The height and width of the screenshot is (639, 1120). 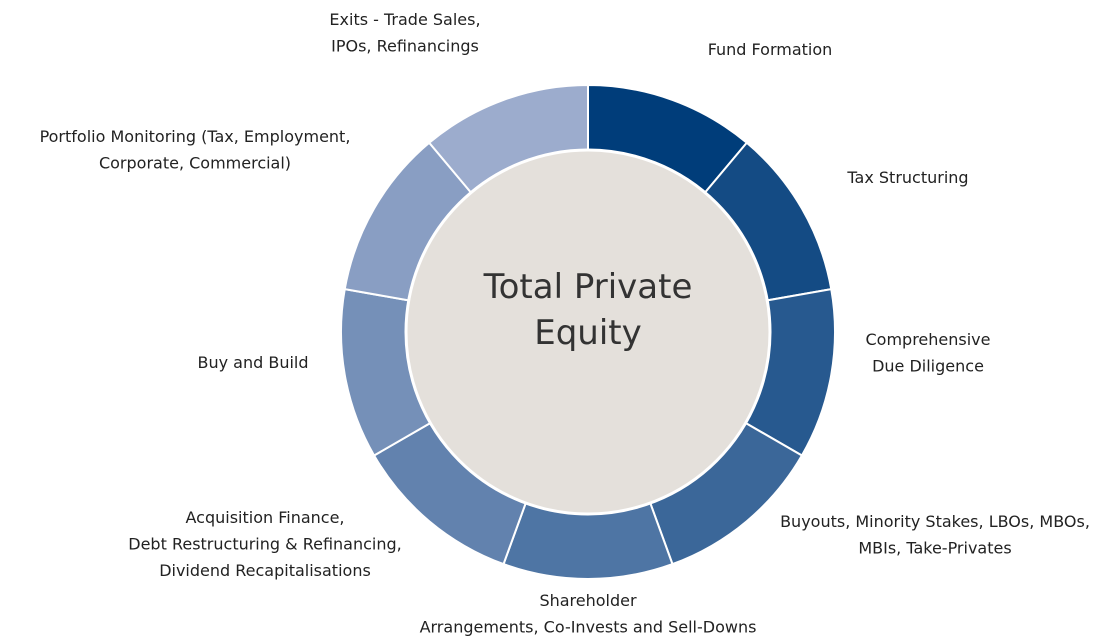 What do you see at coordinates (265, 570) in the screenshot?
I see `label-line: Dividend Recapitalisations` at bounding box center [265, 570].